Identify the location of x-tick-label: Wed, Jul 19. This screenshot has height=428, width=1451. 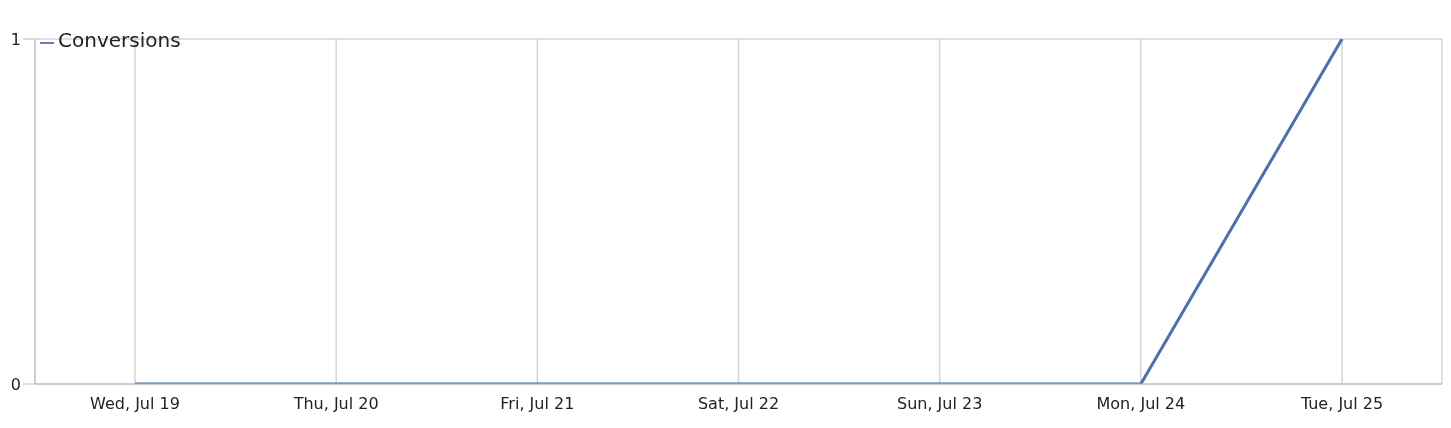
(135, 404).